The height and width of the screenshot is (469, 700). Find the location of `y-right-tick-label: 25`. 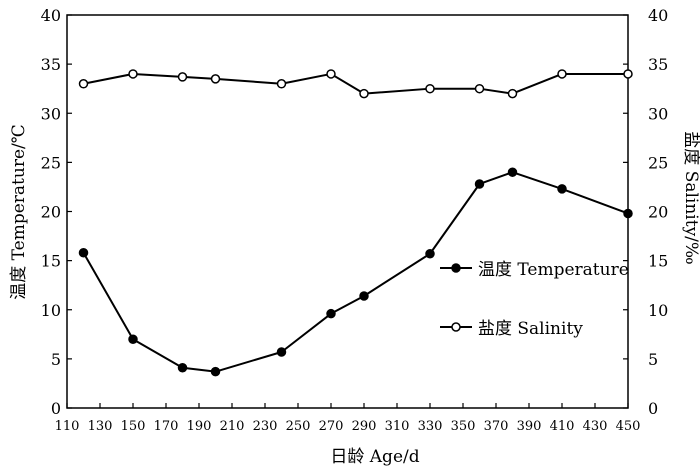

y-right-tick-label: 25 is located at coordinates (658, 162).